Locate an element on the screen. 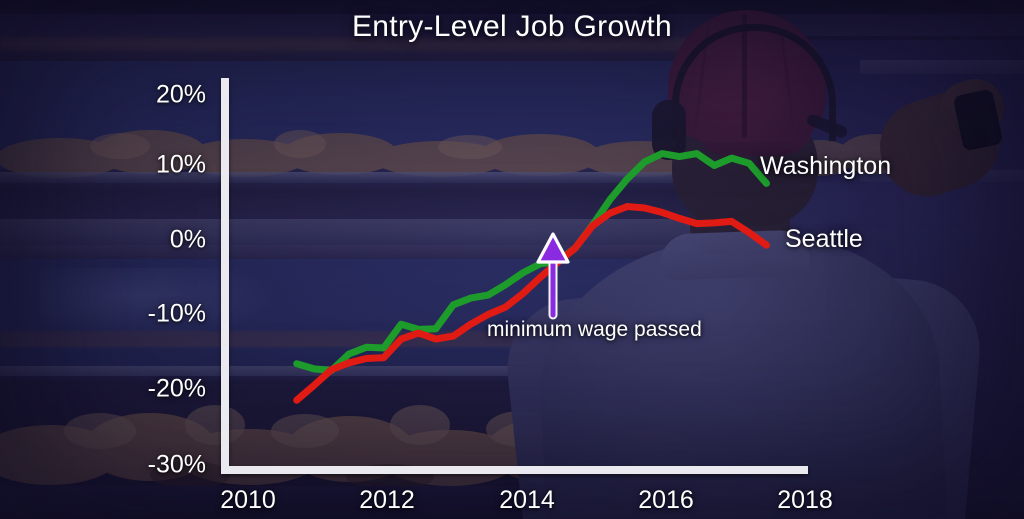 The image size is (1024, 519). series-label-seattle: Seattle is located at coordinates (824, 239).